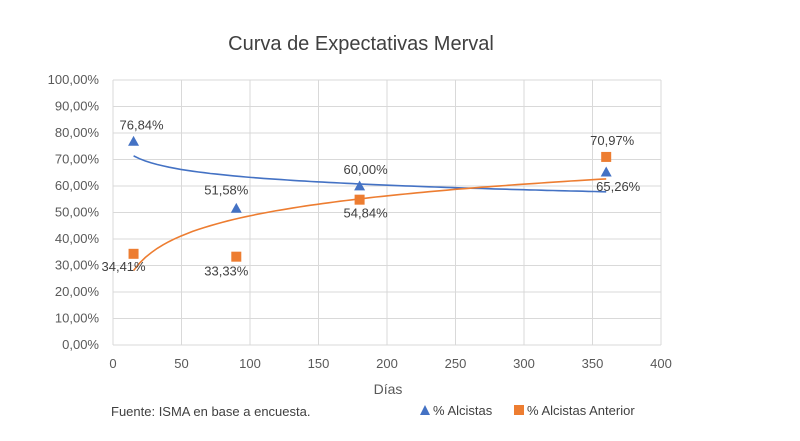  I want to click on y-tick-label: 20,00%, so click(77, 291).